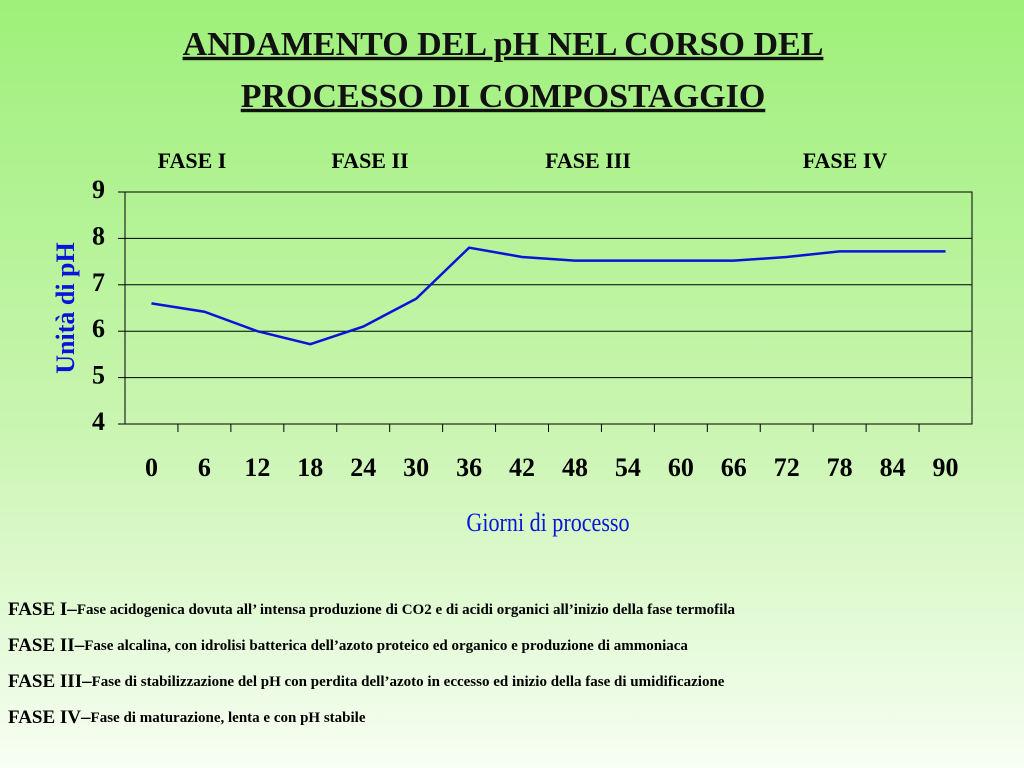 This screenshot has height=768, width=1024. What do you see at coordinates (548, 296) in the screenshot?
I see `data-line` at bounding box center [548, 296].